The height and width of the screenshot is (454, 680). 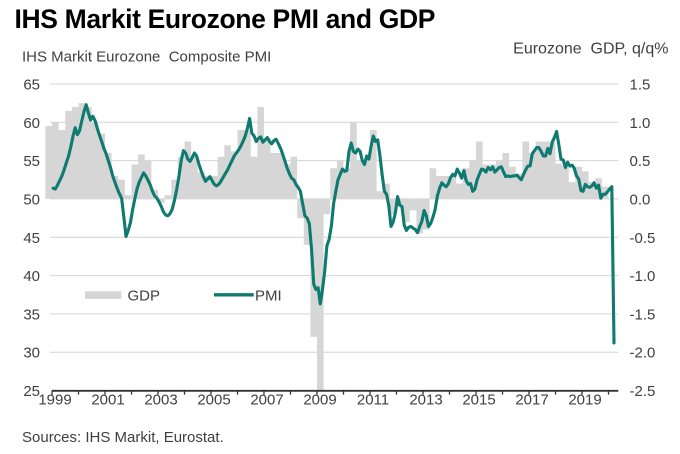 What do you see at coordinates (640, 199) in the screenshot?
I see `svg-text: 0.0` at bounding box center [640, 199].